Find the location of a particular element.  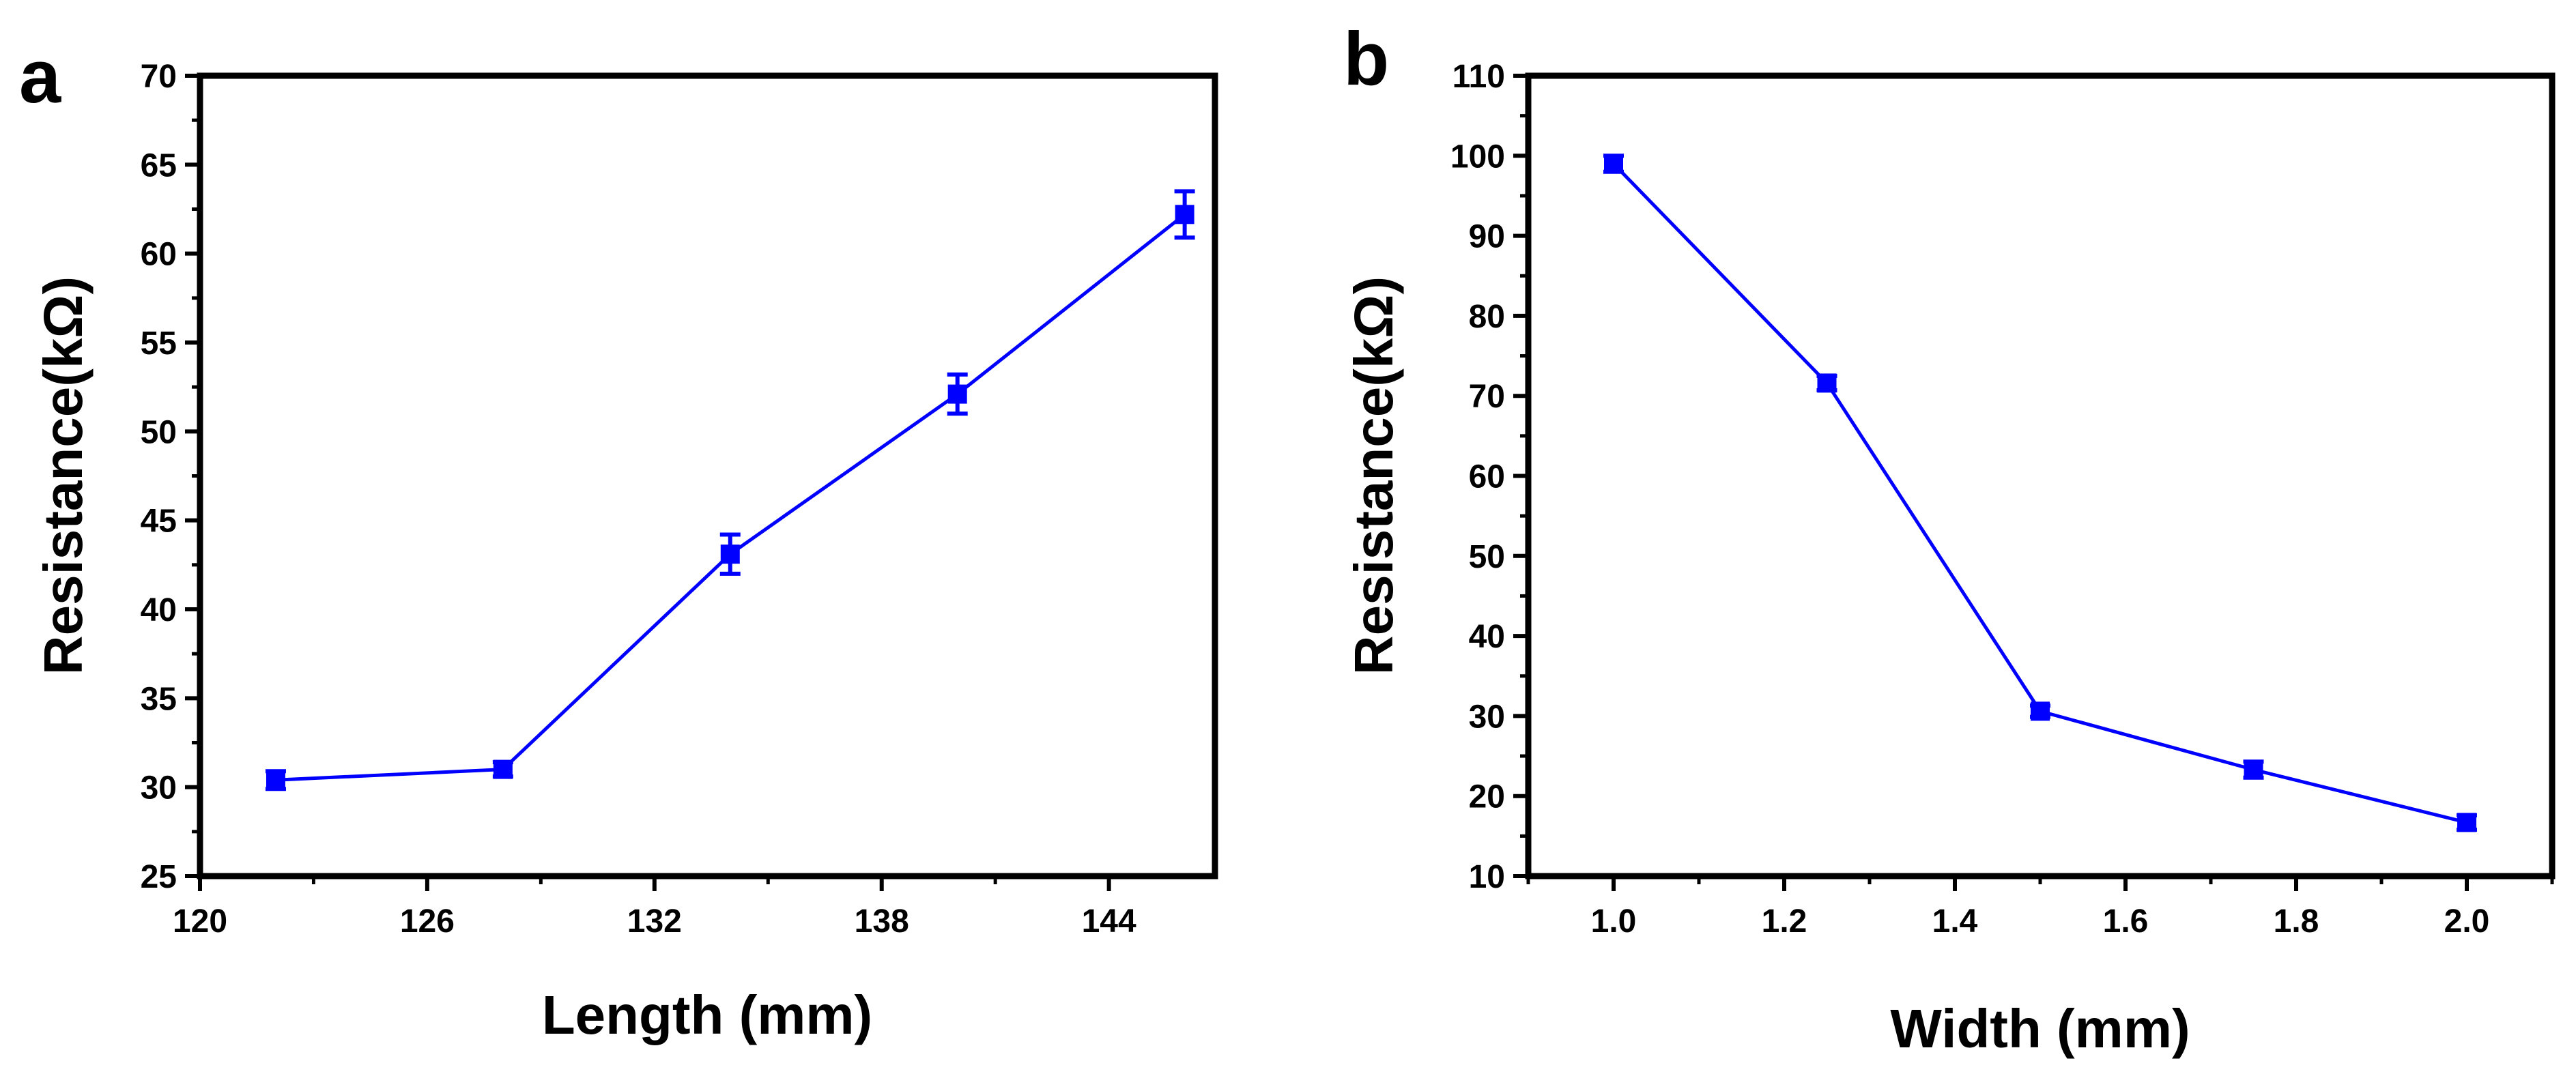

panel-b-y-ticks: 10 20 30 40 50 60 70 80 90 100 110 is located at coordinates (1489, 477).